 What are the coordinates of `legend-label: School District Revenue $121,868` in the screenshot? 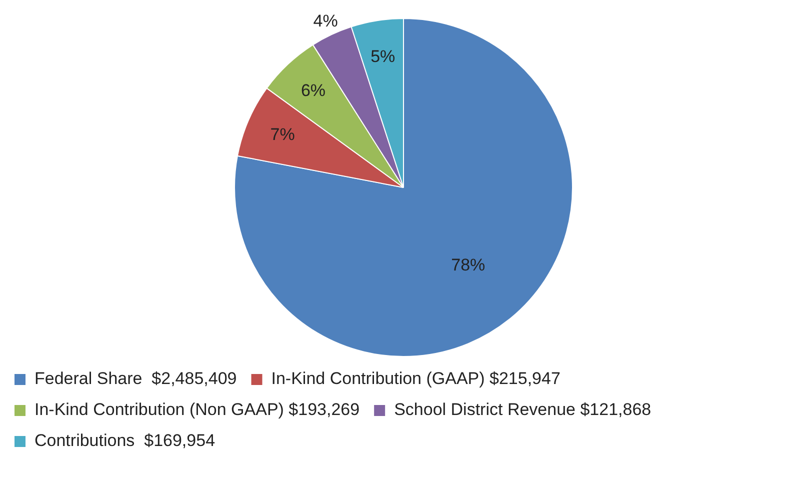 It's located at (523, 410).